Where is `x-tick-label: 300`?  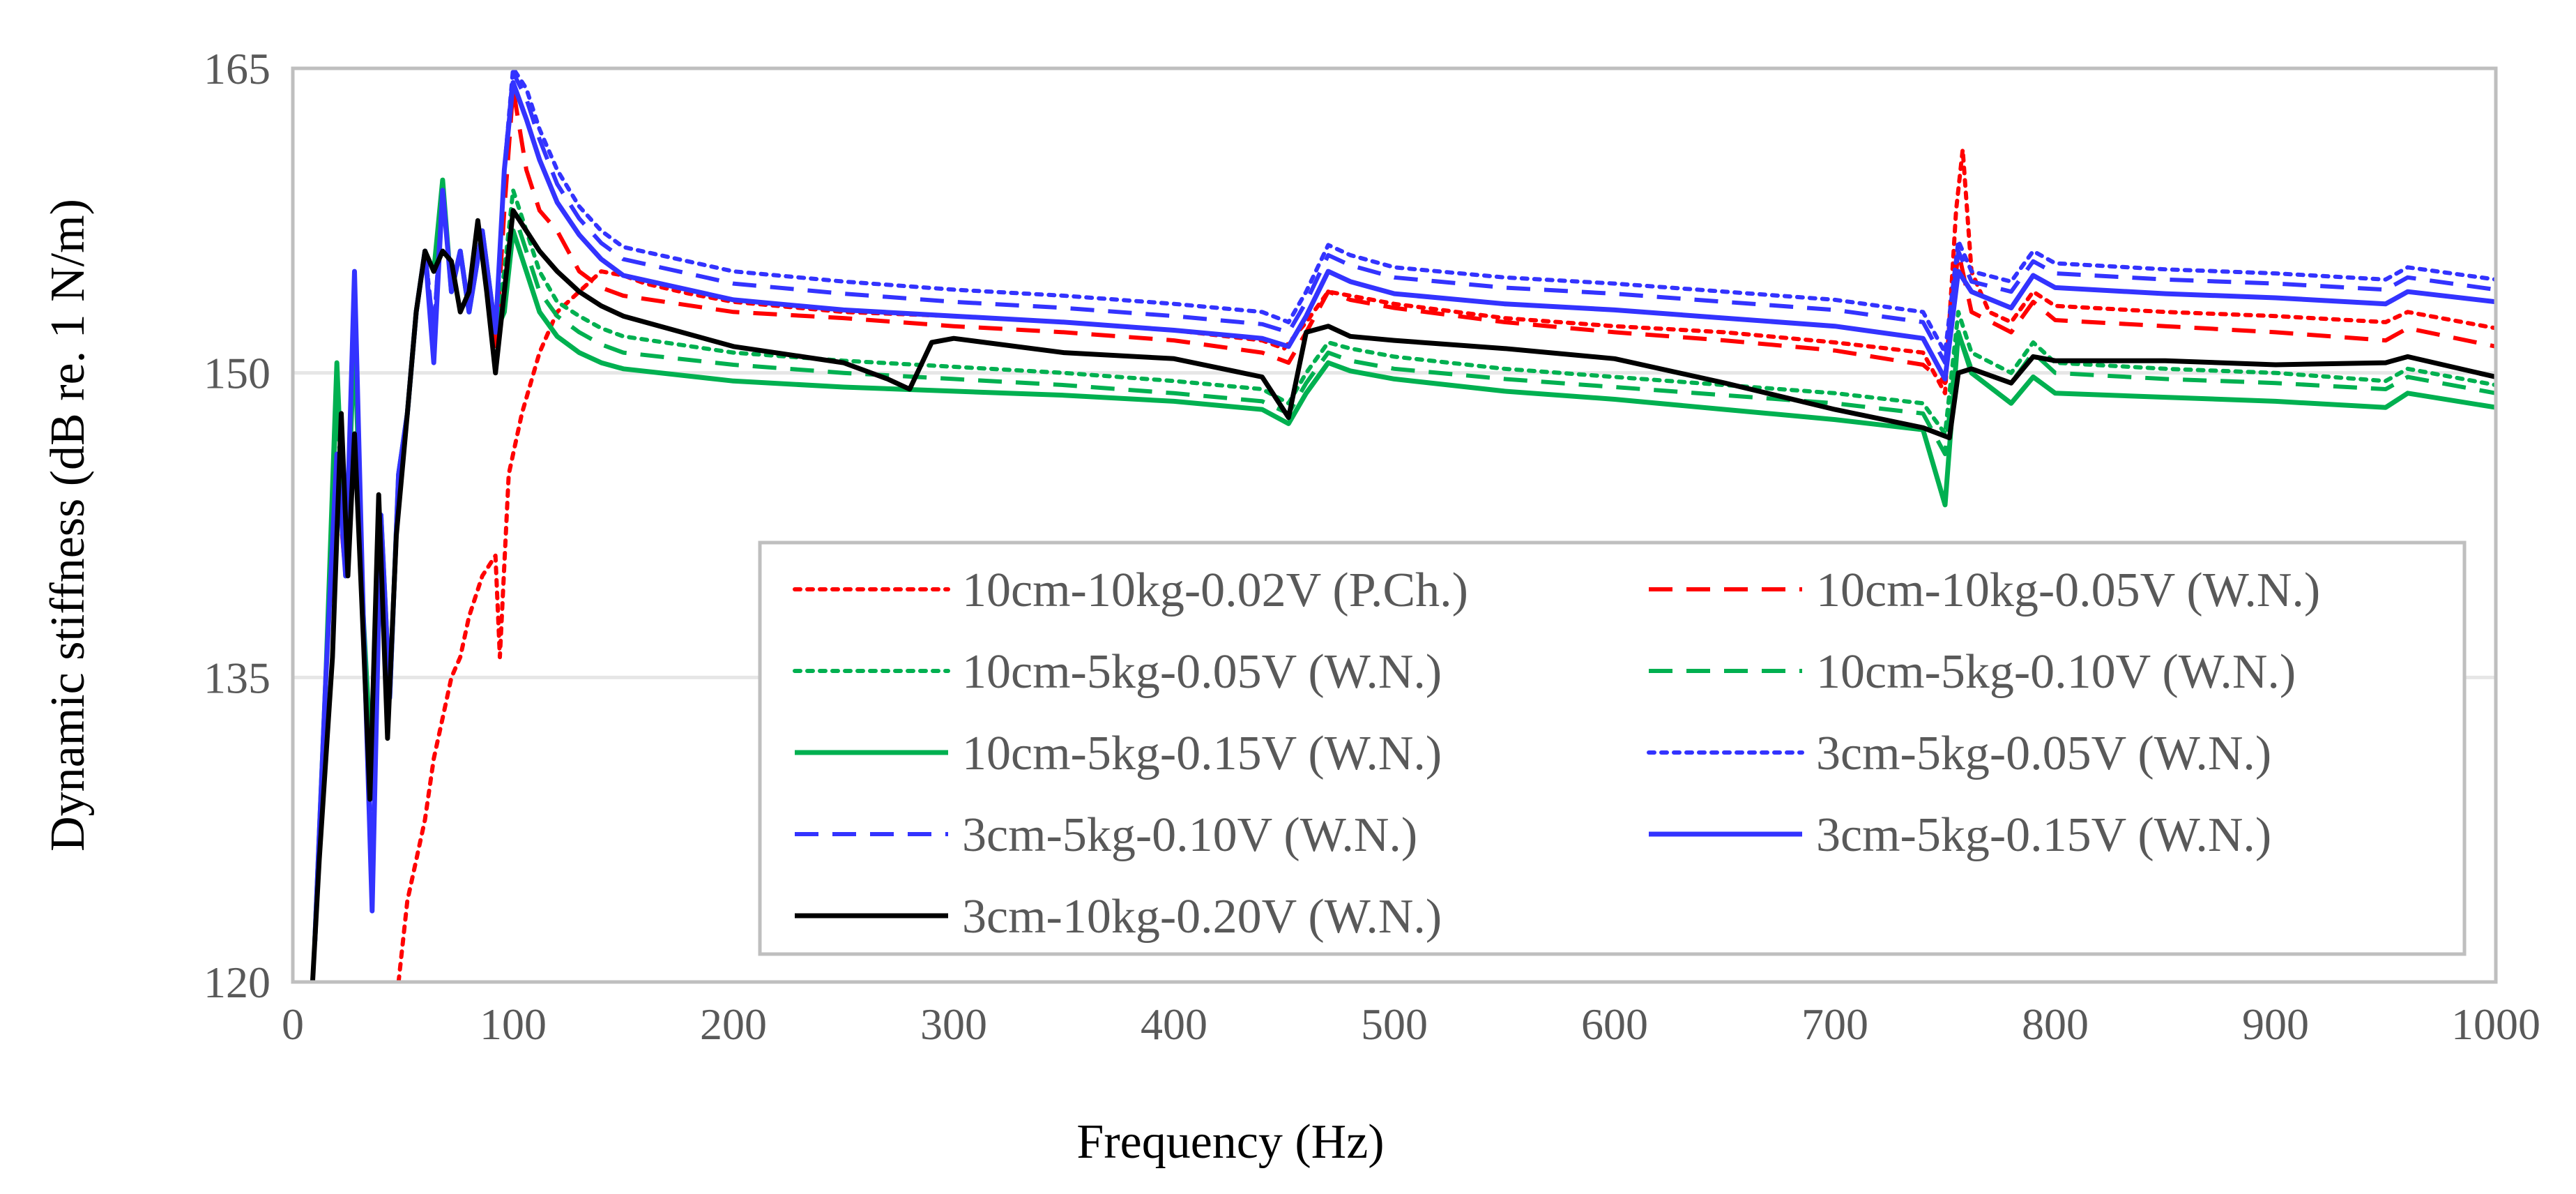 x-tick-label: 300 is located at coordinates (954, 1024).